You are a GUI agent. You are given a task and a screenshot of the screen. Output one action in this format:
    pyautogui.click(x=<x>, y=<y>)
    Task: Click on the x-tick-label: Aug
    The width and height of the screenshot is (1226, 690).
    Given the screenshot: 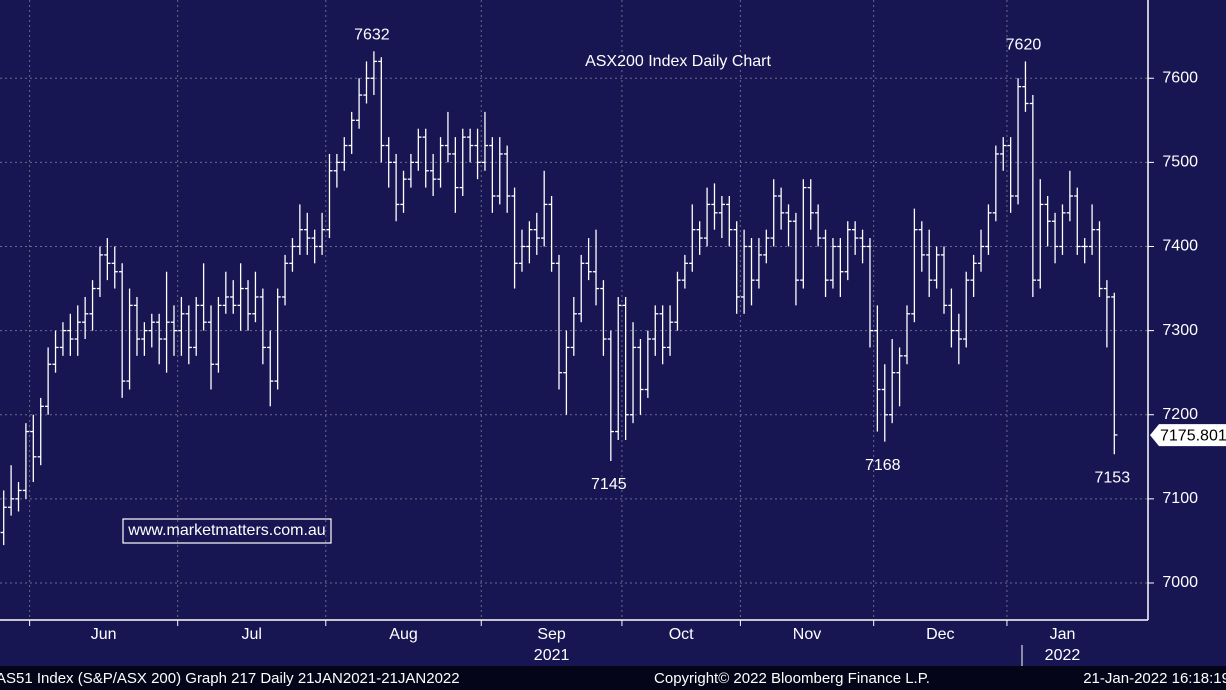 What is the action you would take?
    pyautogui.click(x=403, y=634)
    